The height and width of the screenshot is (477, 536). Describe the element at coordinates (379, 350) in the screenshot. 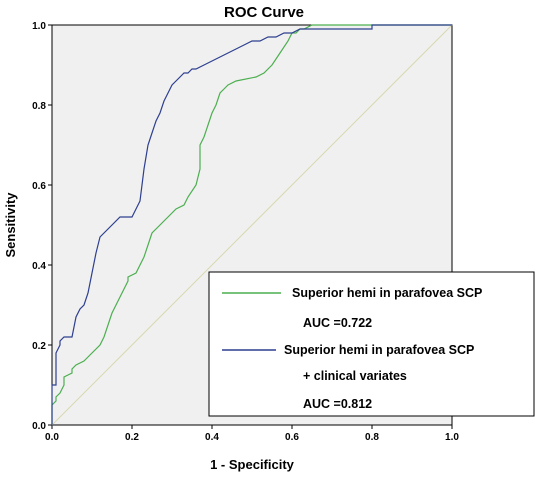

I see `legend-label-superior-hemi-clinical: Superior hemi in parafovea SCP` at that location.